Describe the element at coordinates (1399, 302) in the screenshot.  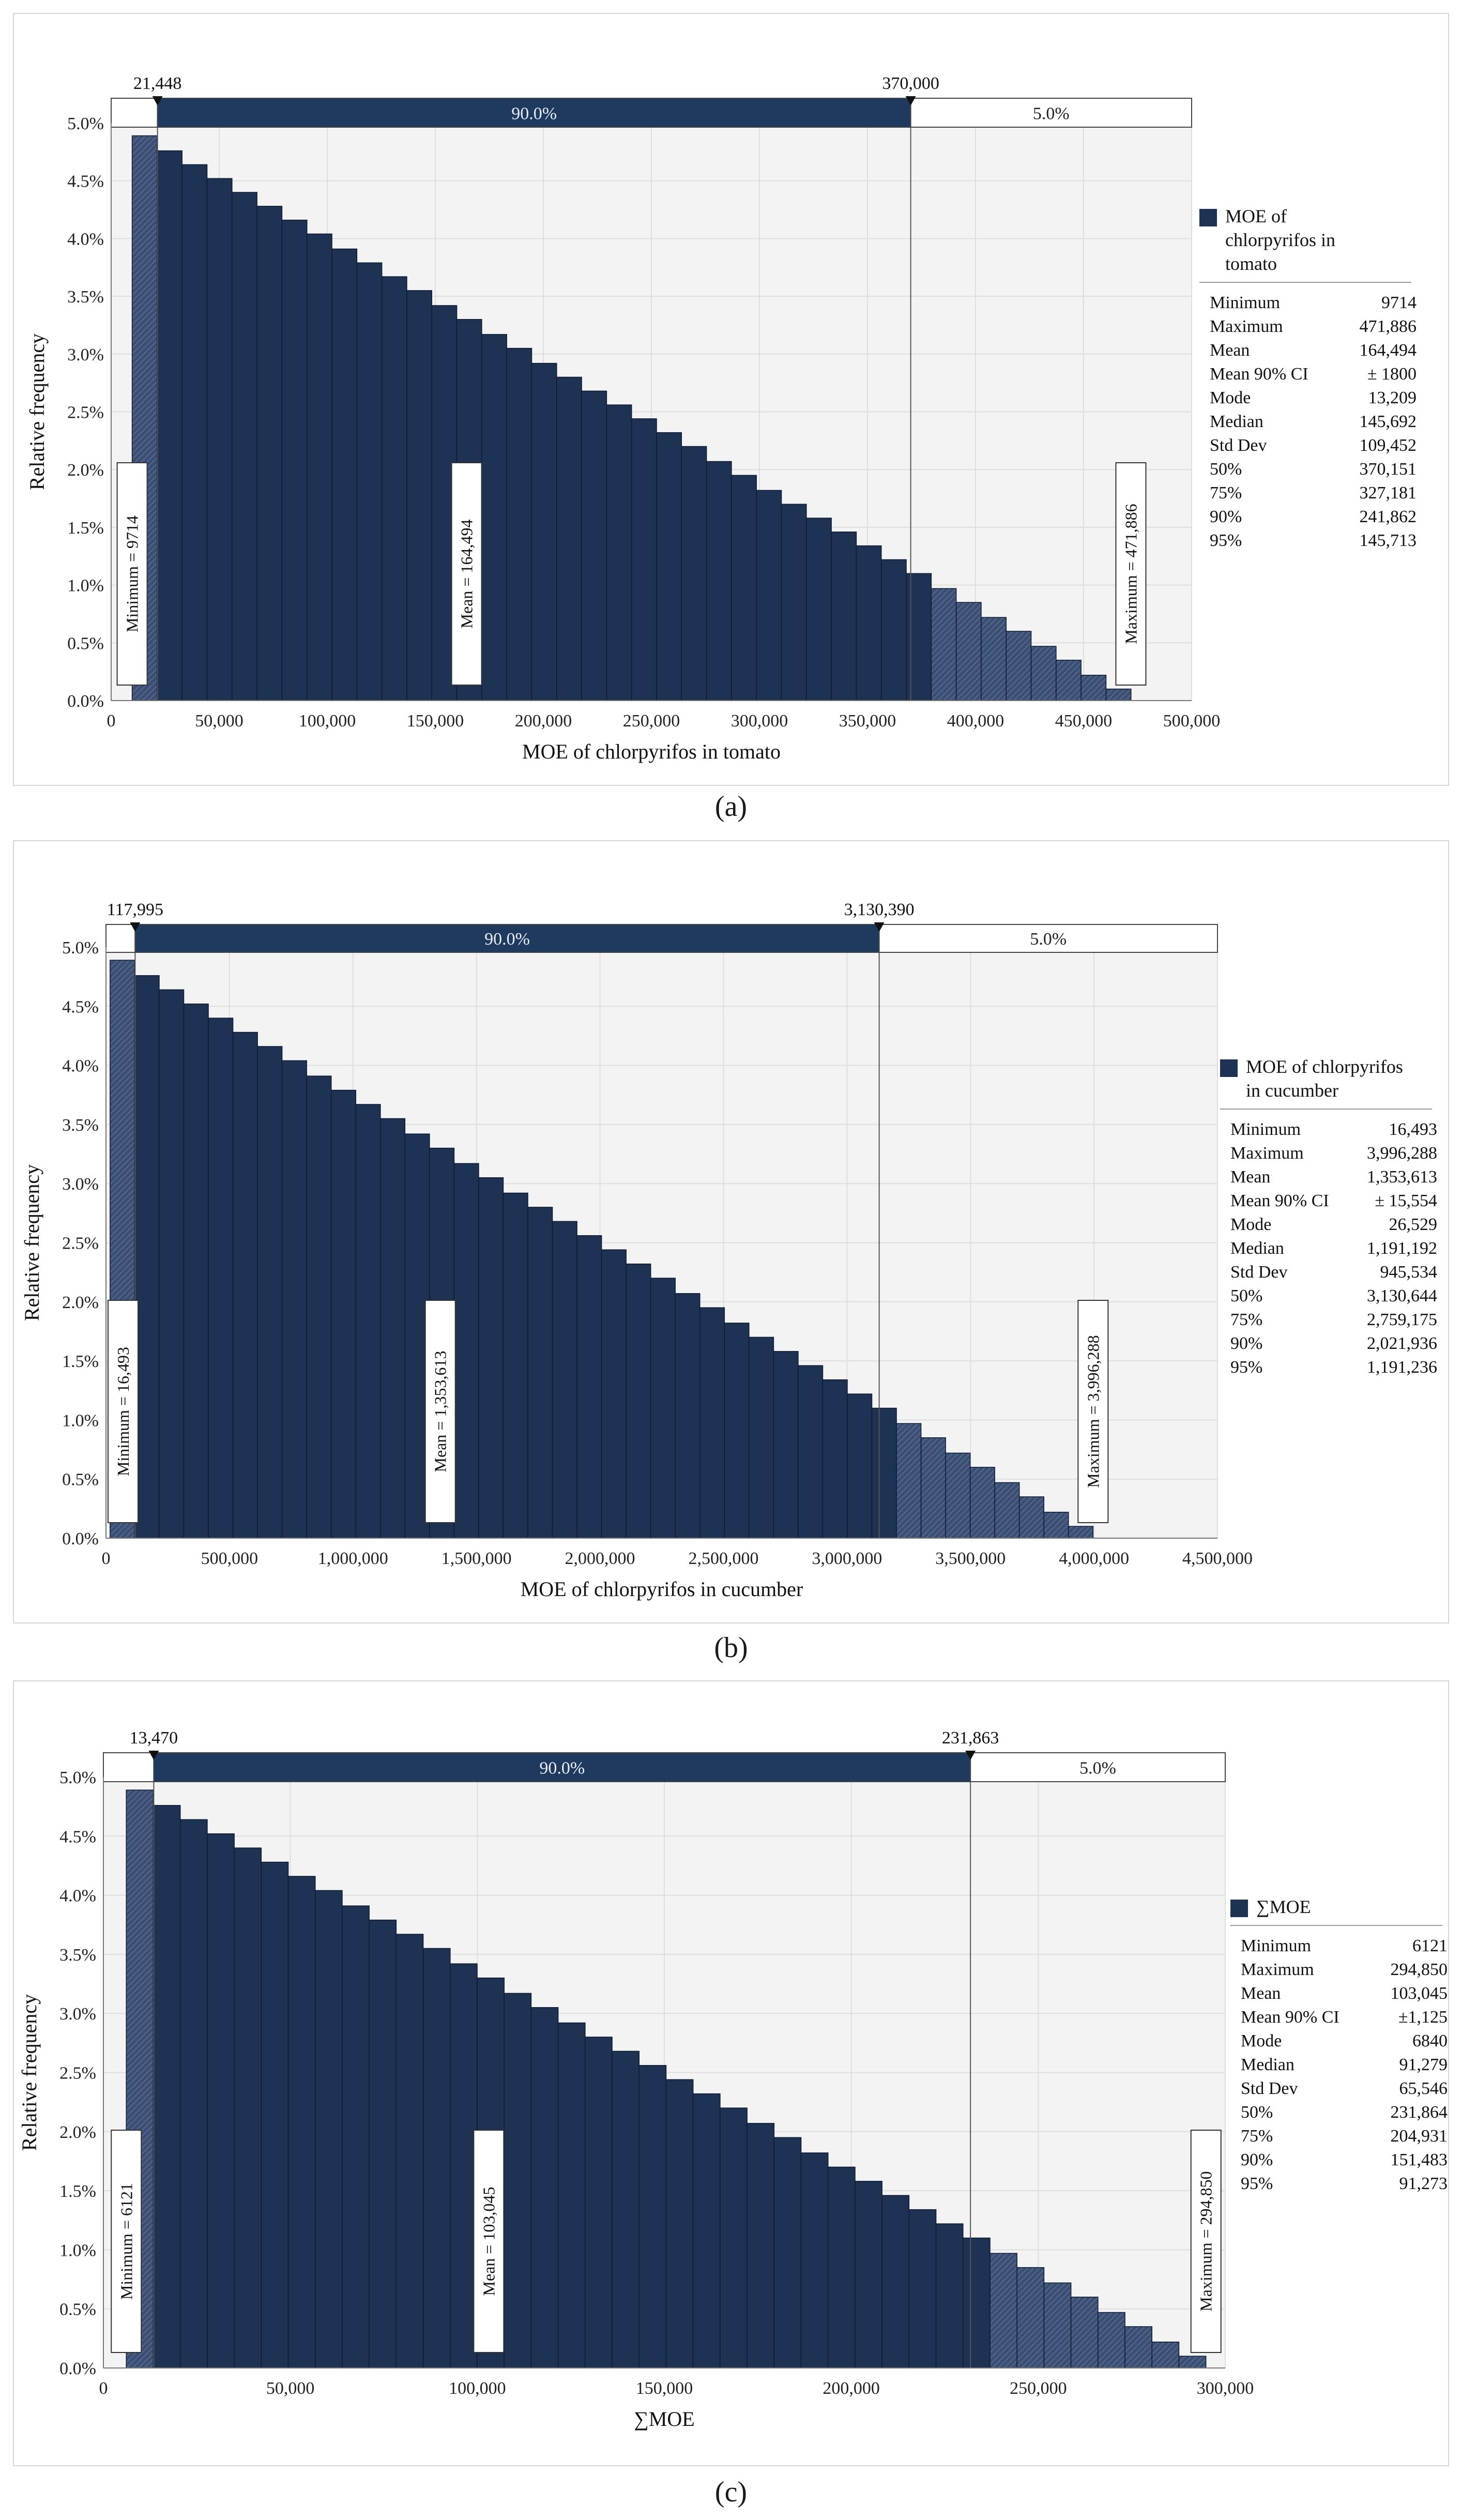
I see `legend-stat-value: 9714` at that location.